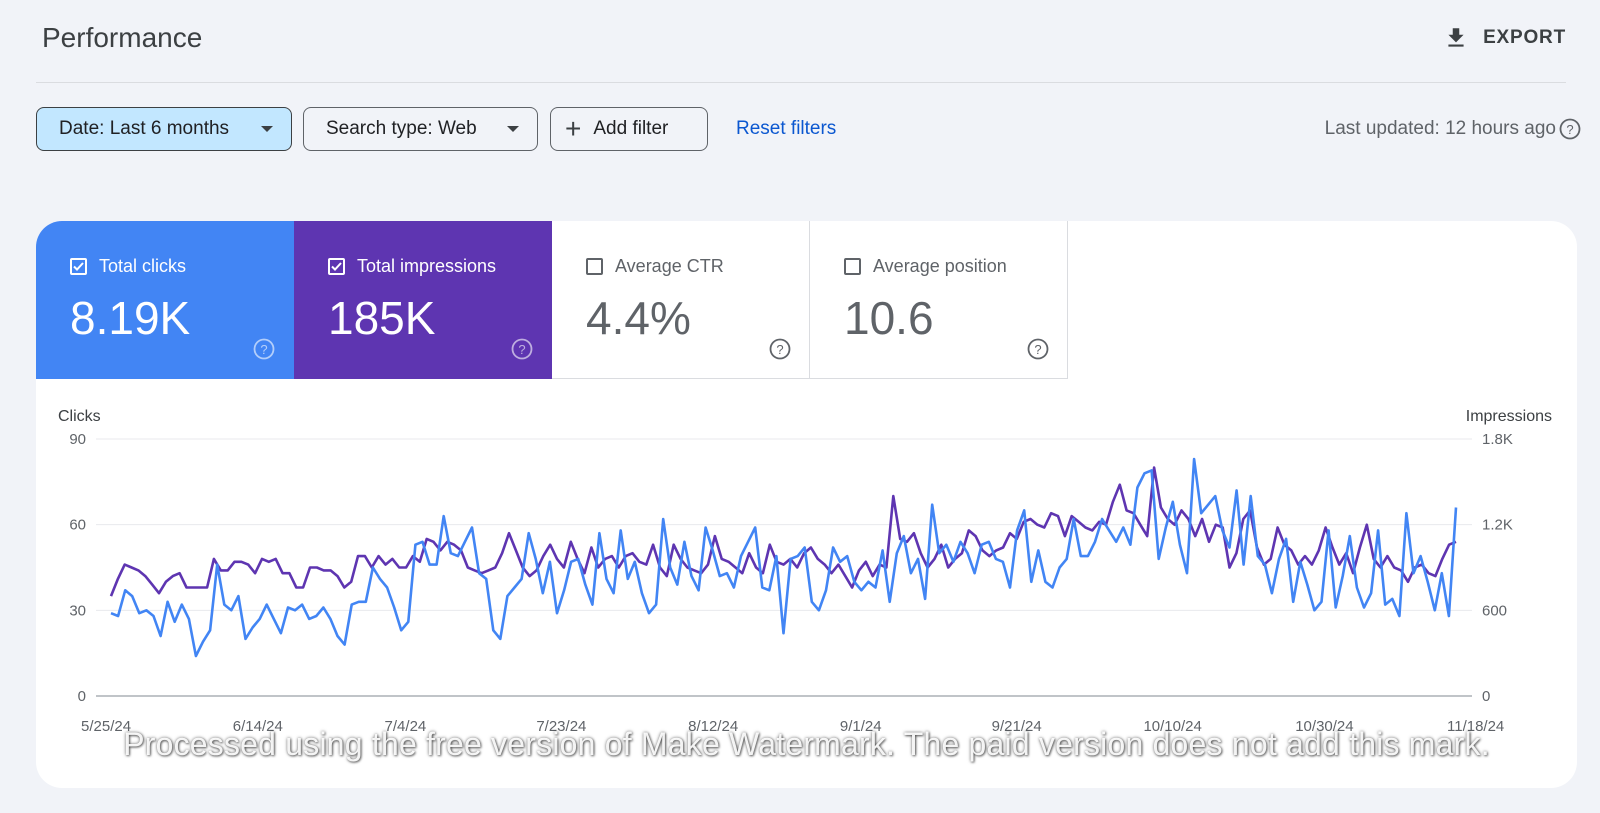 Image resolution: width=1600 pixels, height=813 pixels. Describe the element at coordinates (786, 128) in the screenshot. I see `reset-filters-link: Reset filters` at that location.